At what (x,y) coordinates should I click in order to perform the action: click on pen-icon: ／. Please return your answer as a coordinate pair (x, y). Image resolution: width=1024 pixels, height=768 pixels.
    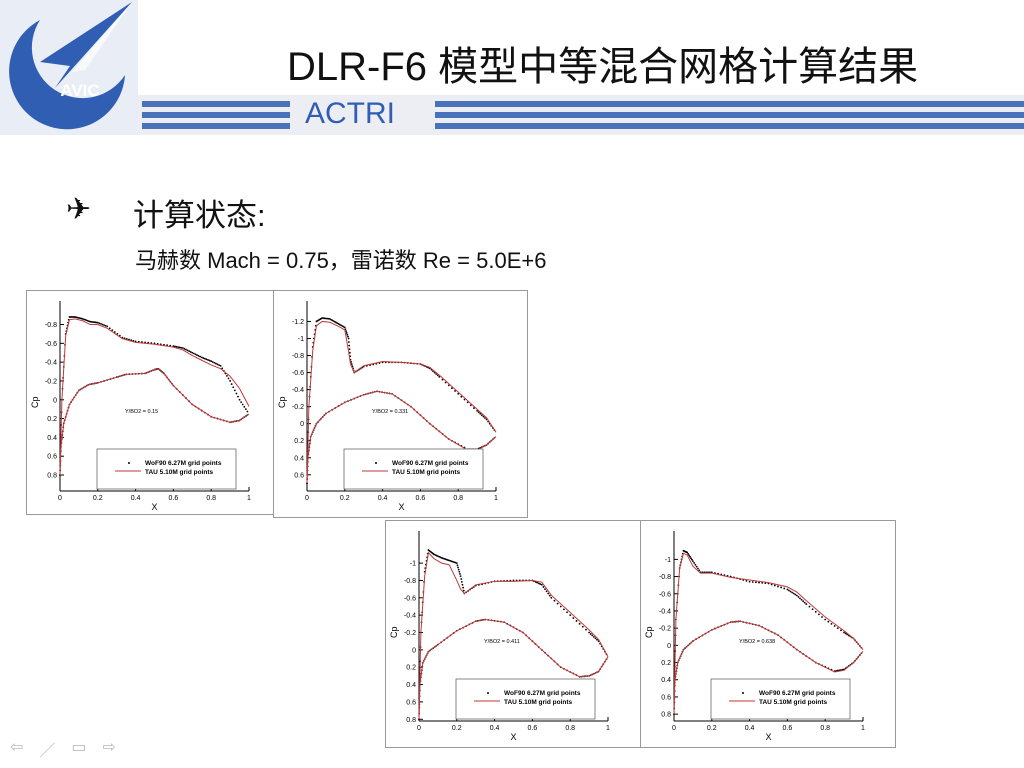
    Looking at the image, I should click on (47, 751).